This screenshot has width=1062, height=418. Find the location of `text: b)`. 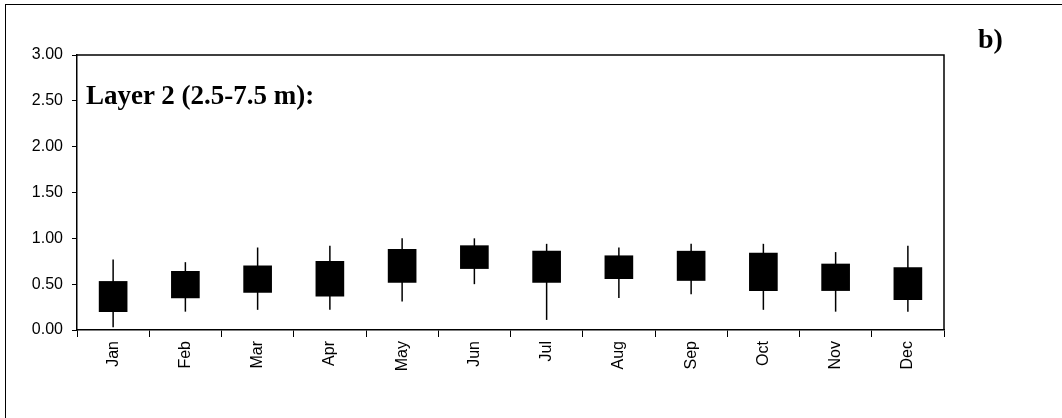

text: b) is located at coordinates (990, 38).